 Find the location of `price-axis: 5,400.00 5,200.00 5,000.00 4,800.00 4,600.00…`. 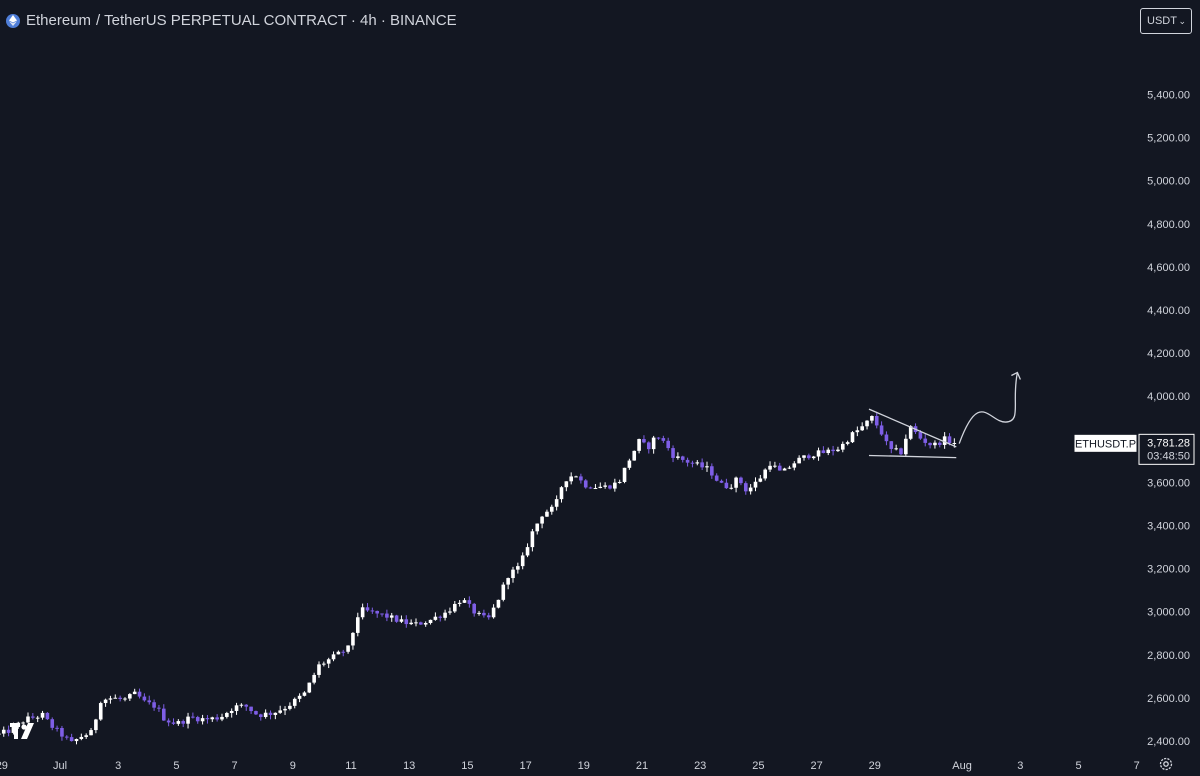

price-axis: 5,400.00 5,200.00 5,000.00 4,800.00 4,600.00… is located at coordinates (1168, 419).